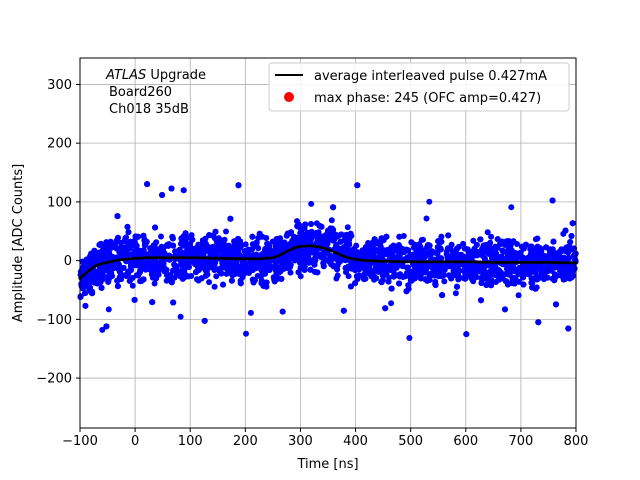 Image resolution: width=640 pixels, height=480 pixels. Describe the element at coordinates (135, 441) in the screenshot. I see `x-tick-label: 0` at that location.